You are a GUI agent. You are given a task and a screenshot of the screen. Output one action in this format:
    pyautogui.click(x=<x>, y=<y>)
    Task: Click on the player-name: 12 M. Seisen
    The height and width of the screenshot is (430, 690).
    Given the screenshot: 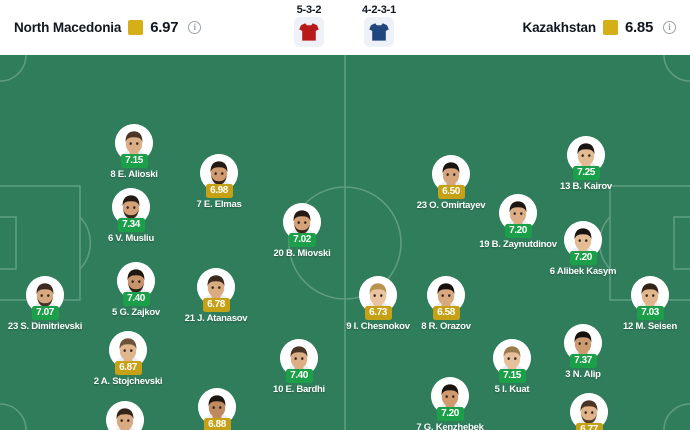 What is the action you would take?
    pyautogui.click(x=650, y=326)
    